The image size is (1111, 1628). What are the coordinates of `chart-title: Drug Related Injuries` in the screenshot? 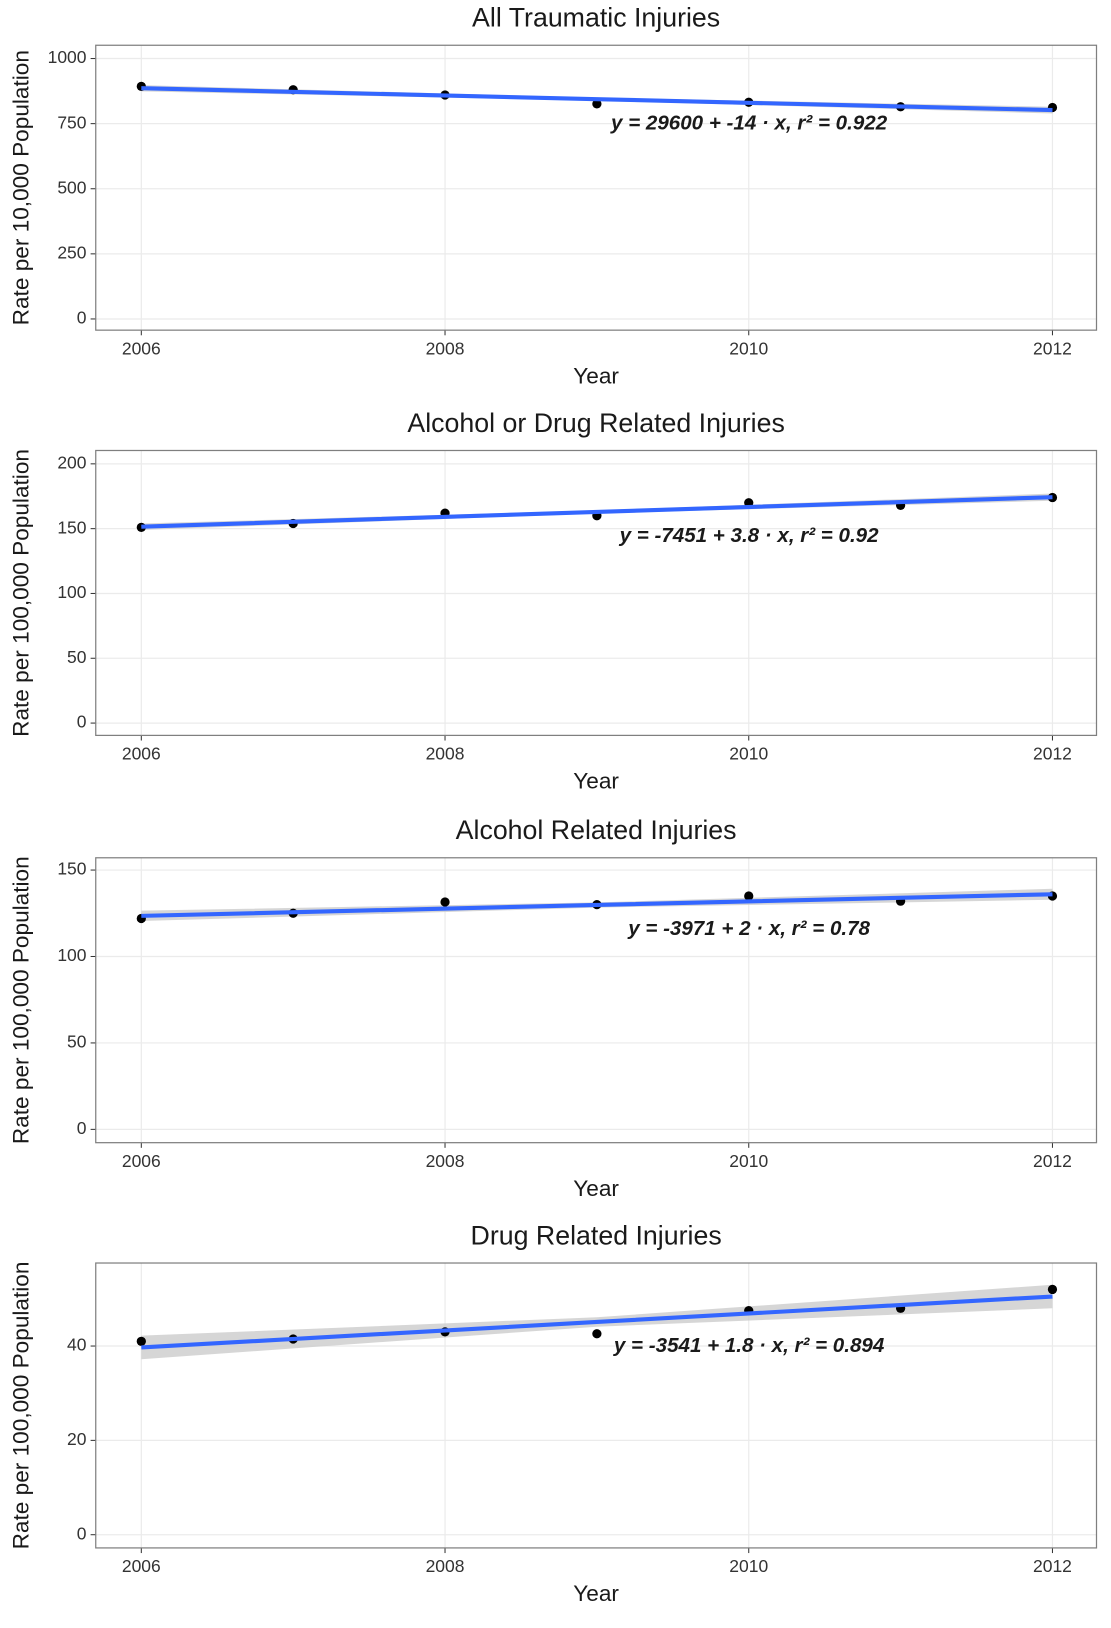 It's located at (596, 1235).